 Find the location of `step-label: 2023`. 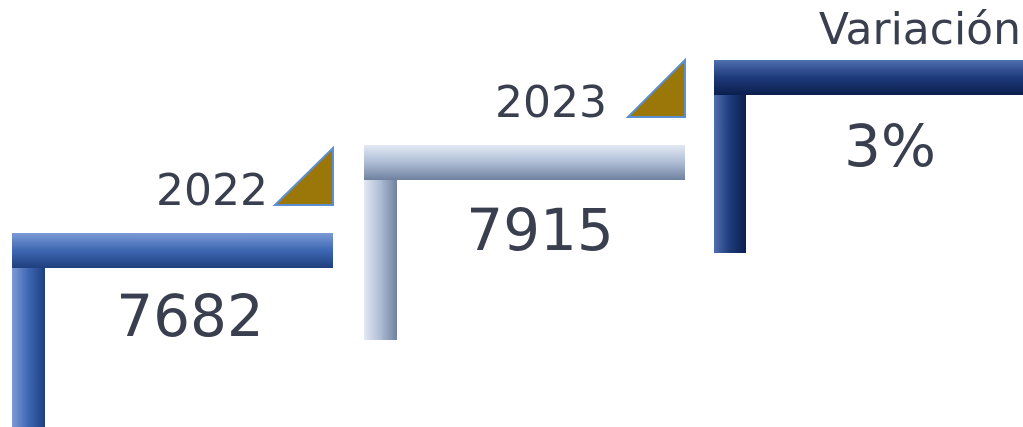

step-label: 2023 is located at coordinates (551, 102).